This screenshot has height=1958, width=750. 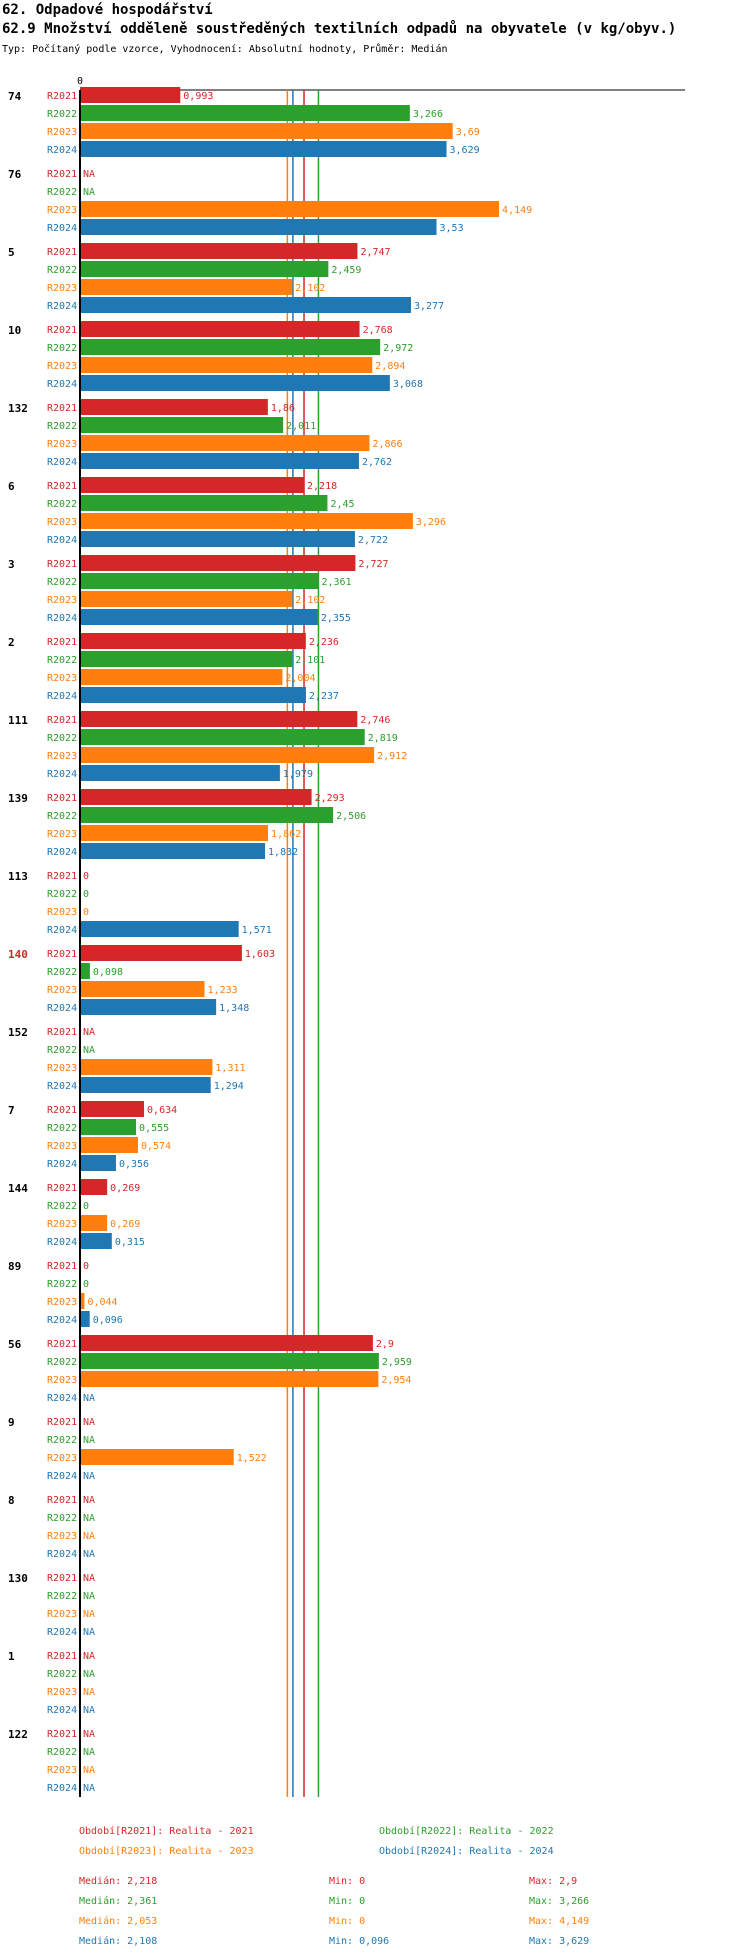 What do you see at coordinates (18, 408) in the screenshot?
I see `group-label: 132` at bounding box center [18, 408].